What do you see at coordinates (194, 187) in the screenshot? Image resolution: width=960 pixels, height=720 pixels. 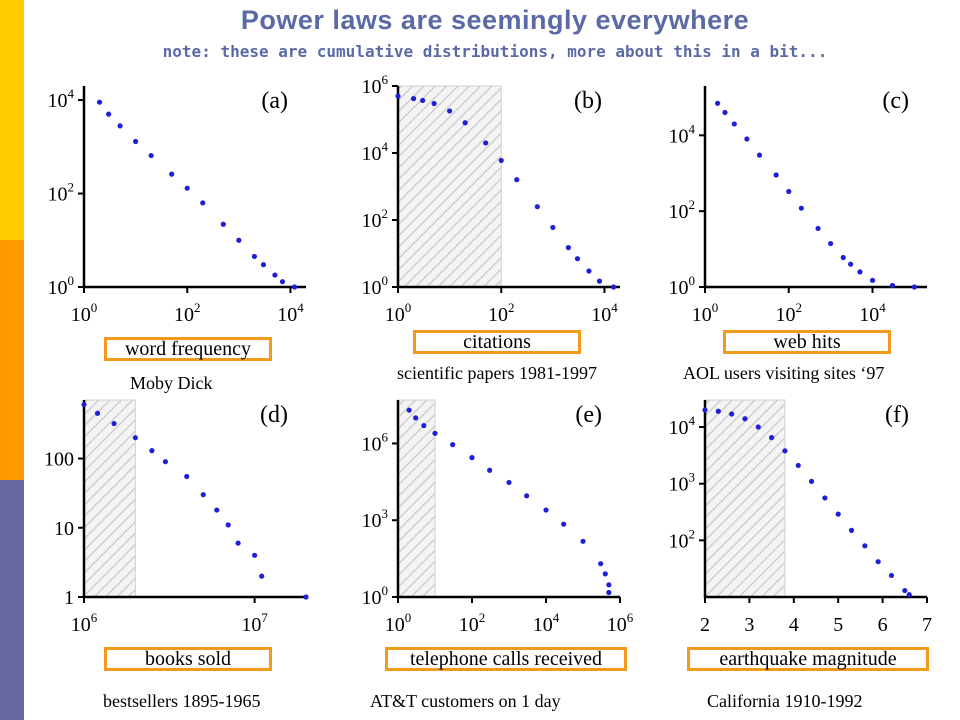 I see `axes` at bounding box center [194, 187].